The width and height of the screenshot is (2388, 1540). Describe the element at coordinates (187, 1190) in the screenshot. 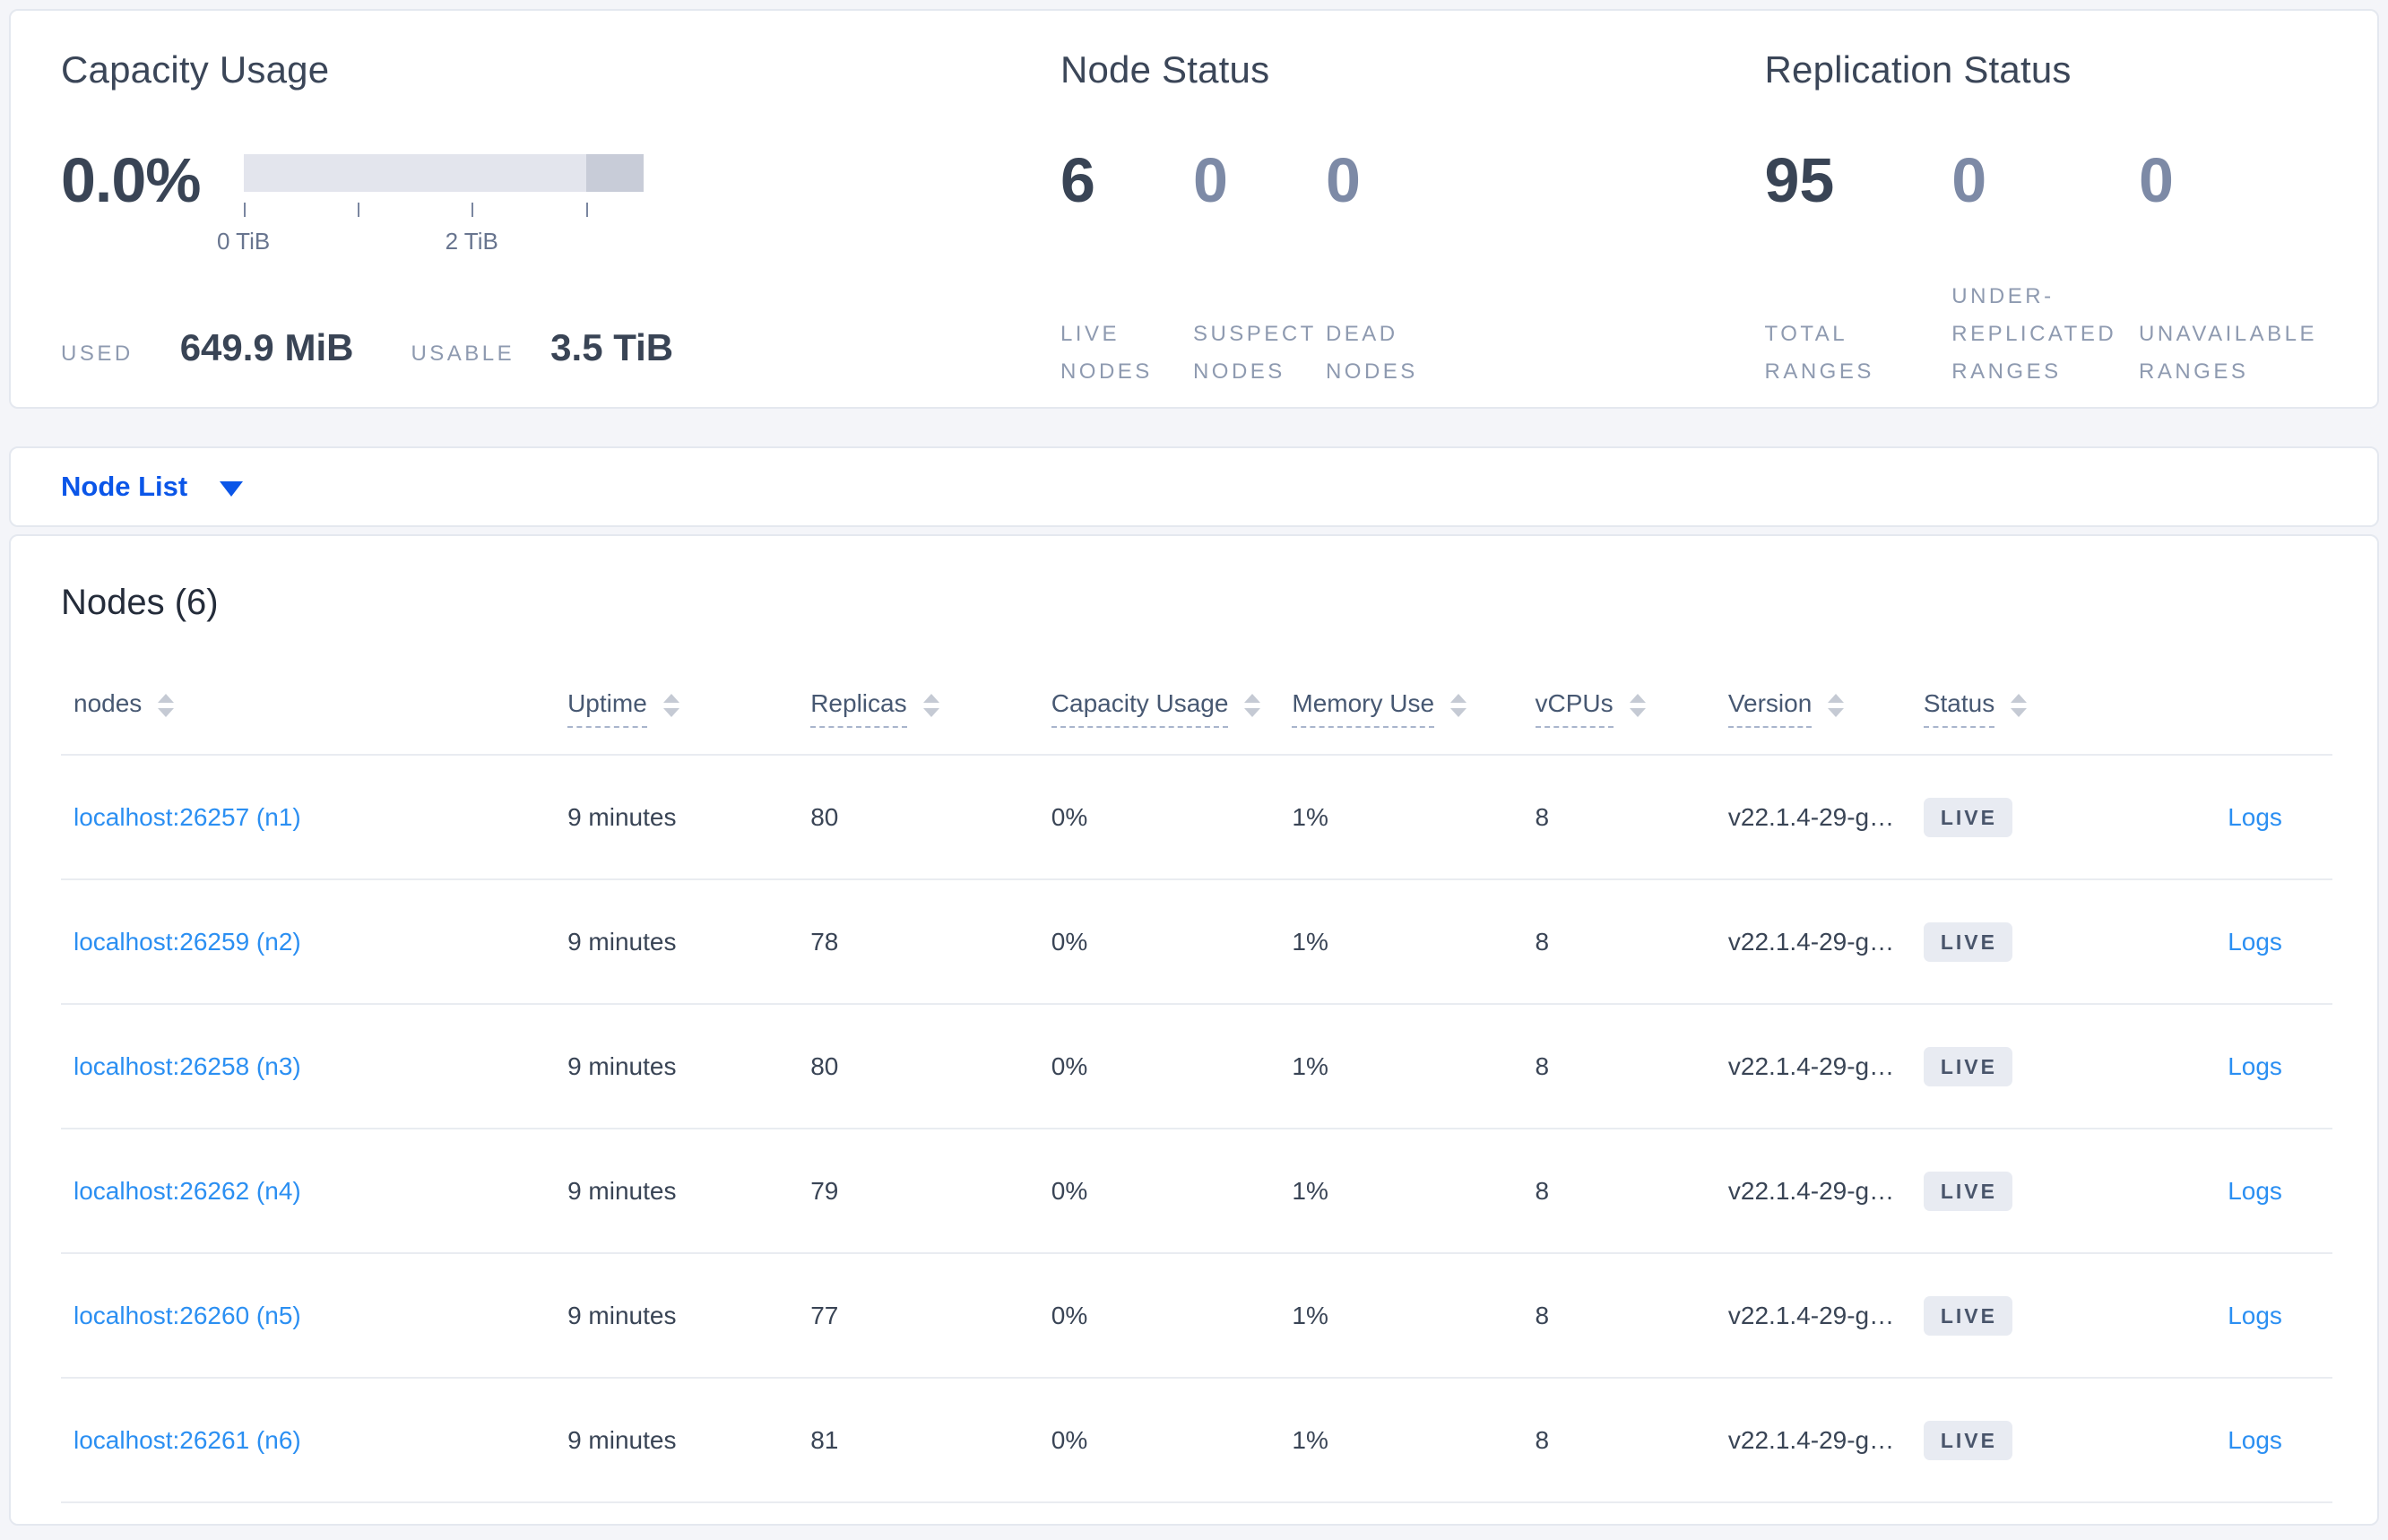

I see `node-link: localhost:26262 (n4)` at that location.